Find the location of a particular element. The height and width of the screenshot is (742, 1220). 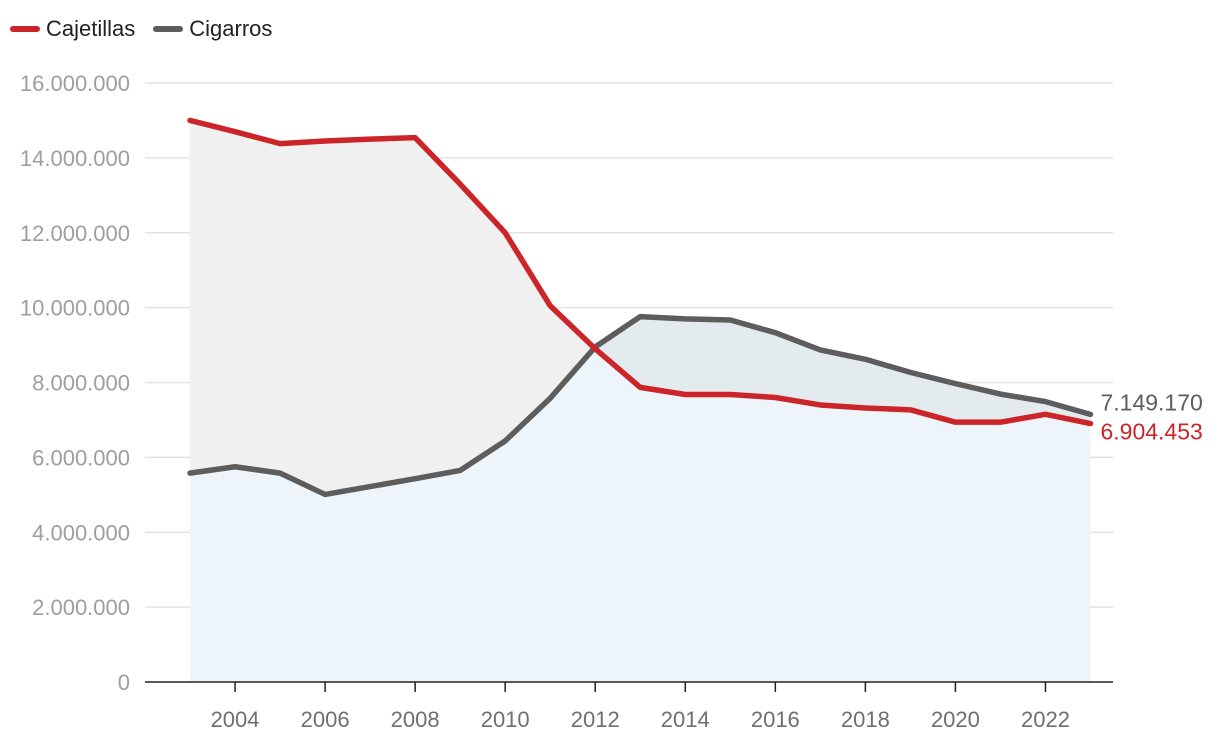

legend-swatch-cigarros is located at coordinates (168, 29).